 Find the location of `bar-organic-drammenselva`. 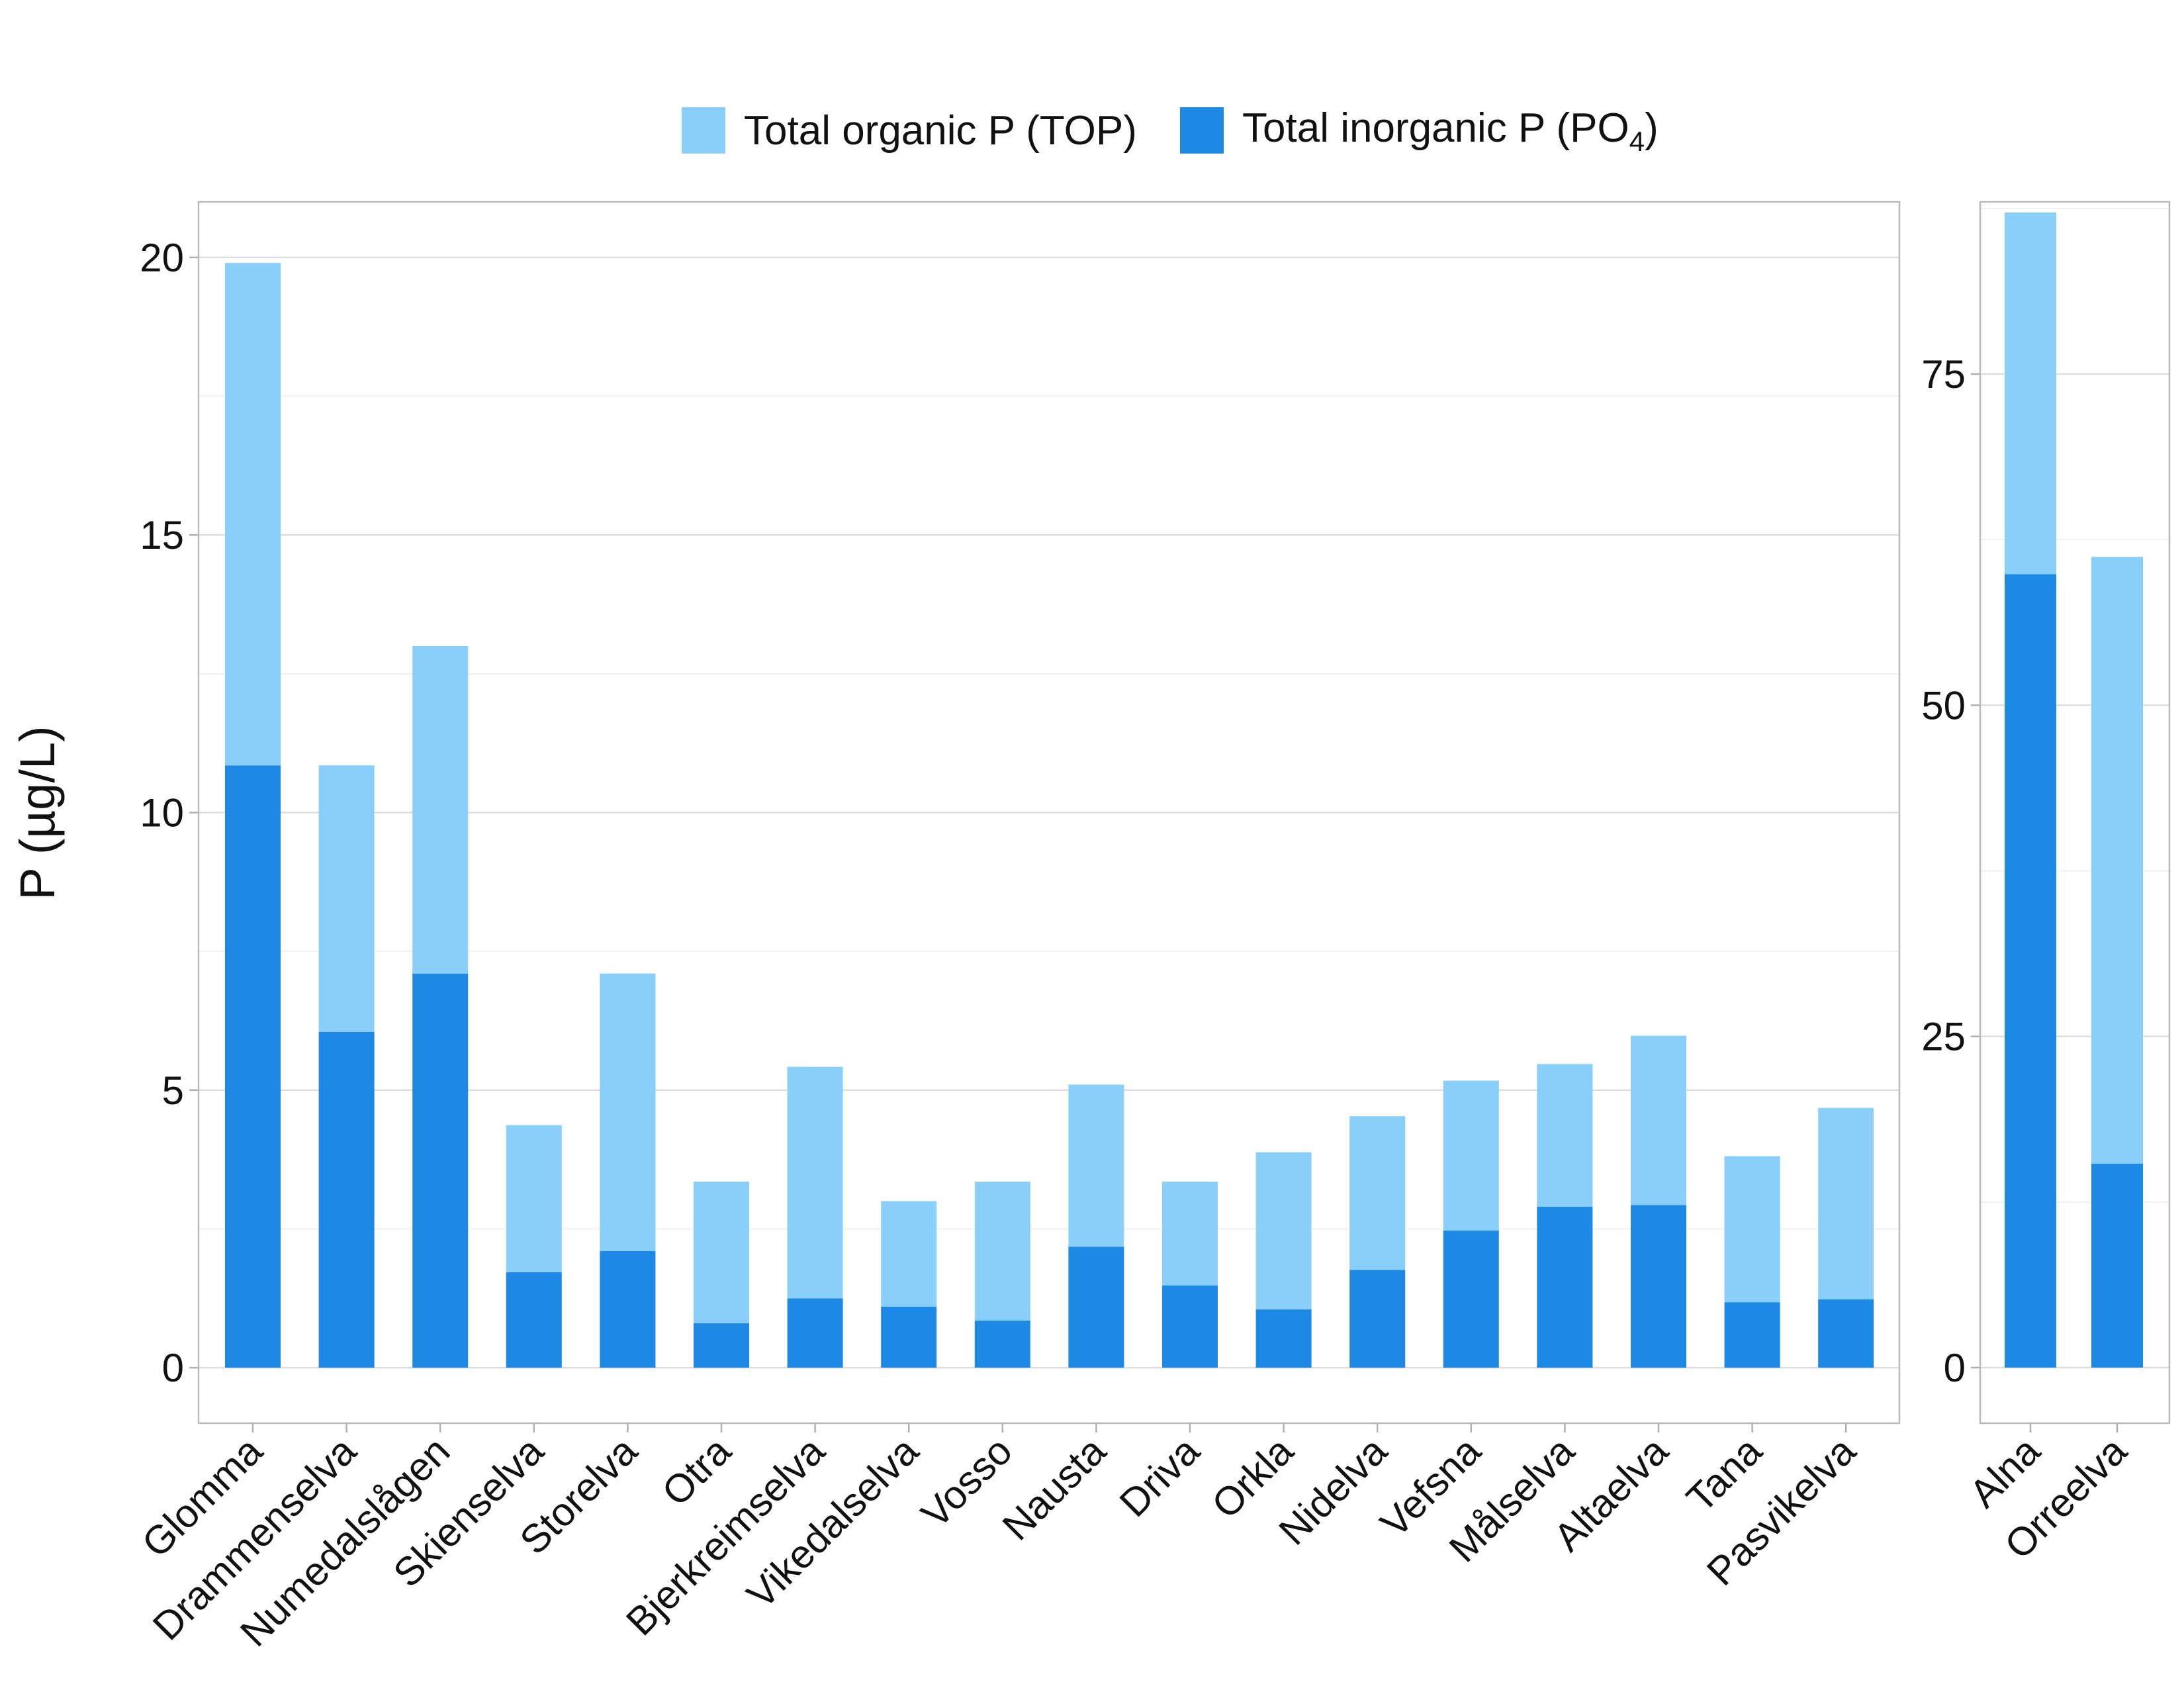

bar-organic-drammenselva is located at coordinates (346, 898).